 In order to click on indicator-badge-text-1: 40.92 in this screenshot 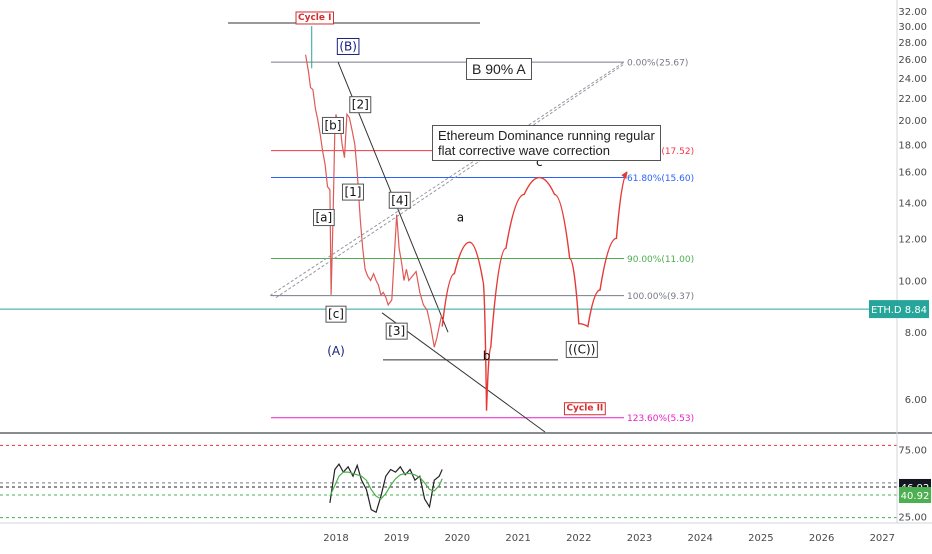, I will do `click(915, 496)`.